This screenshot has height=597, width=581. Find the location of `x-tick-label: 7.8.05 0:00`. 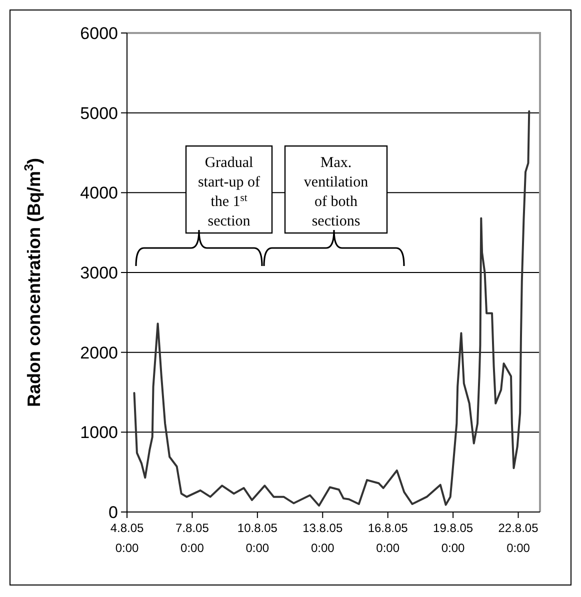

x-tick-label: 7.8.05 0:00 is located at coordinates (193, 538).